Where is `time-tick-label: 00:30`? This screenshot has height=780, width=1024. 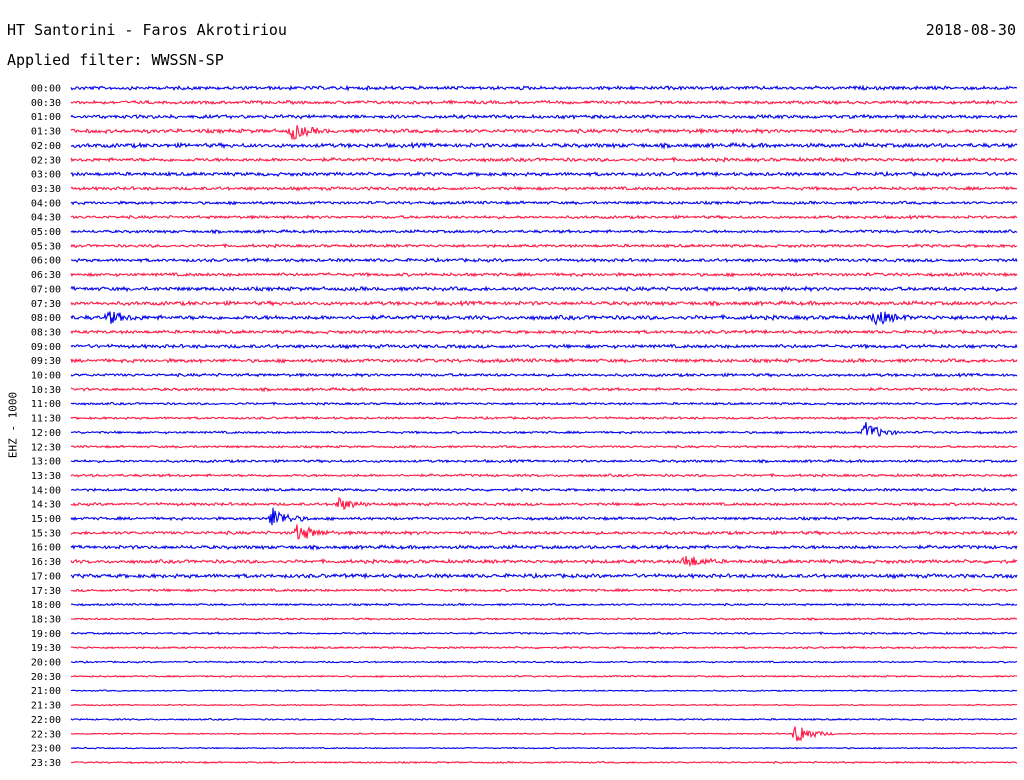
time-tick-label: 00:30 is located at coordinates (46, 103).